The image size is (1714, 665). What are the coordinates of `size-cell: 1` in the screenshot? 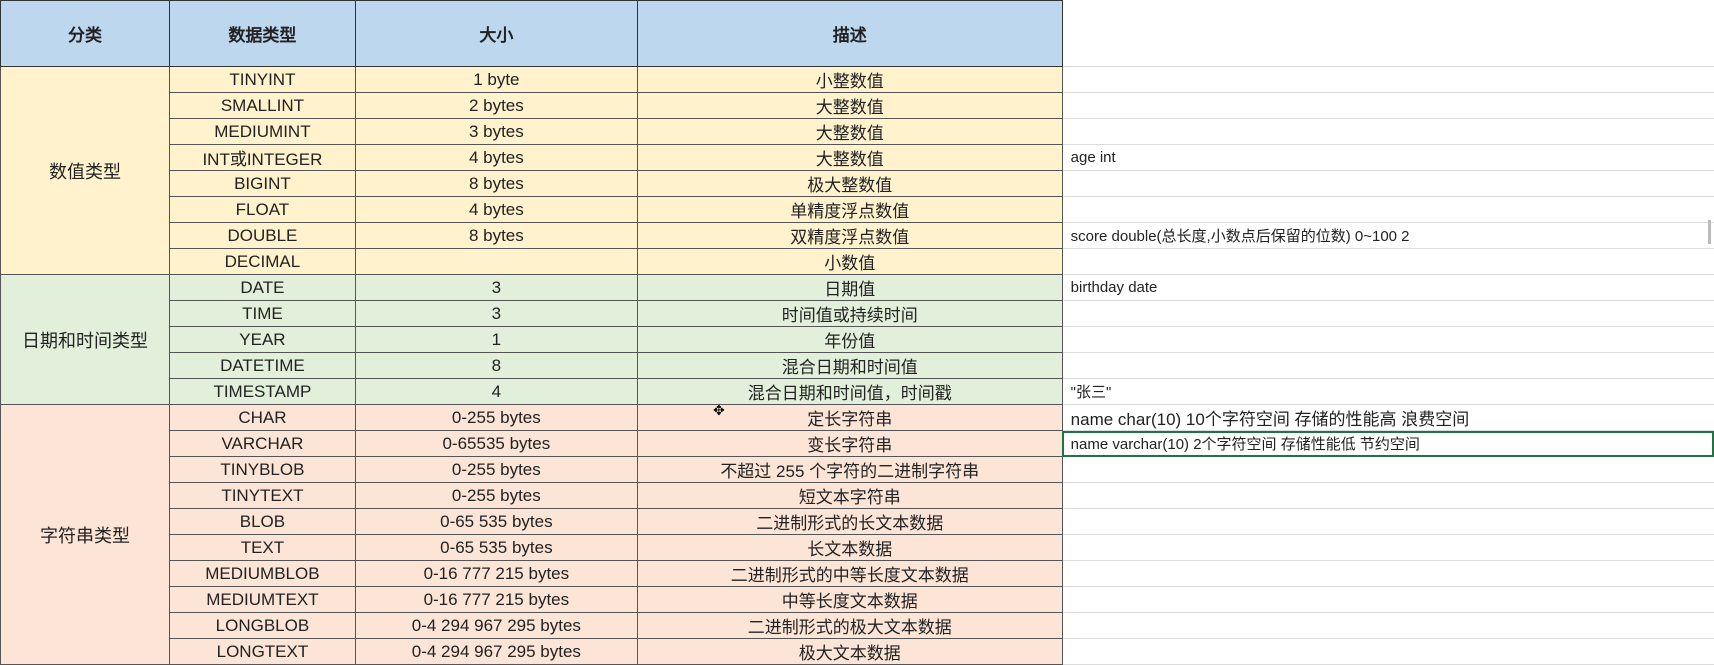 It's located at (496, 340).